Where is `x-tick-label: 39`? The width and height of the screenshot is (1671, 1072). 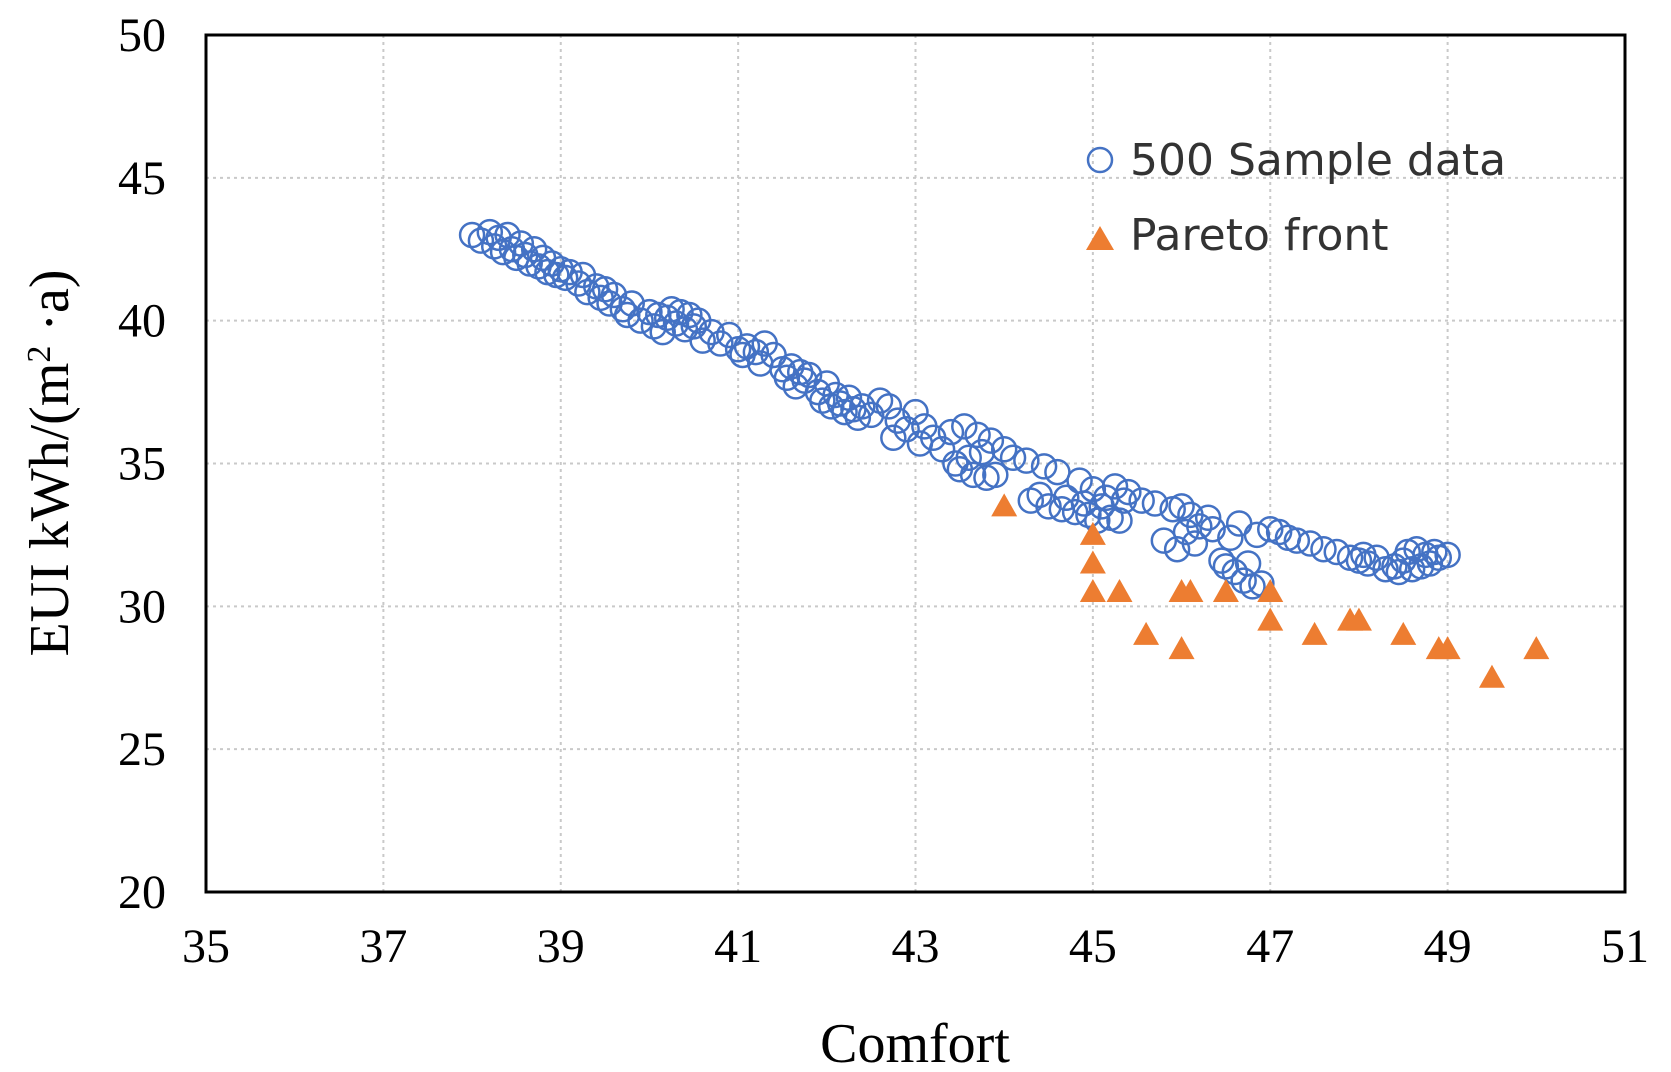
x-tick-label: 39 is located at coordinates (561, 946).